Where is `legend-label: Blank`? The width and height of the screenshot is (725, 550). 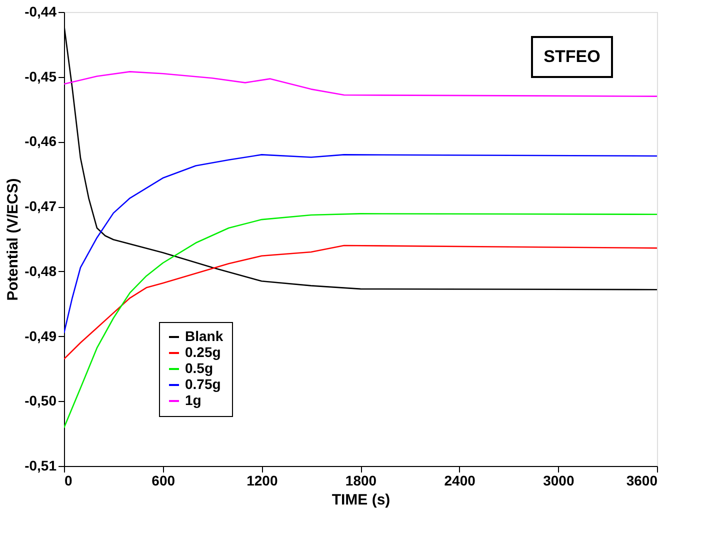
legend-label: Blank is located at coordinates (204, 336).